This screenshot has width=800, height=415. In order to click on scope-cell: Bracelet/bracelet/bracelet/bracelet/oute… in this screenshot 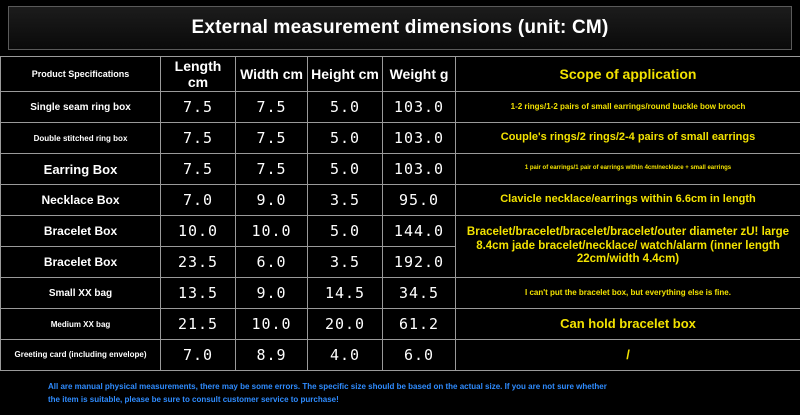, I will do `click(627, 246)`.